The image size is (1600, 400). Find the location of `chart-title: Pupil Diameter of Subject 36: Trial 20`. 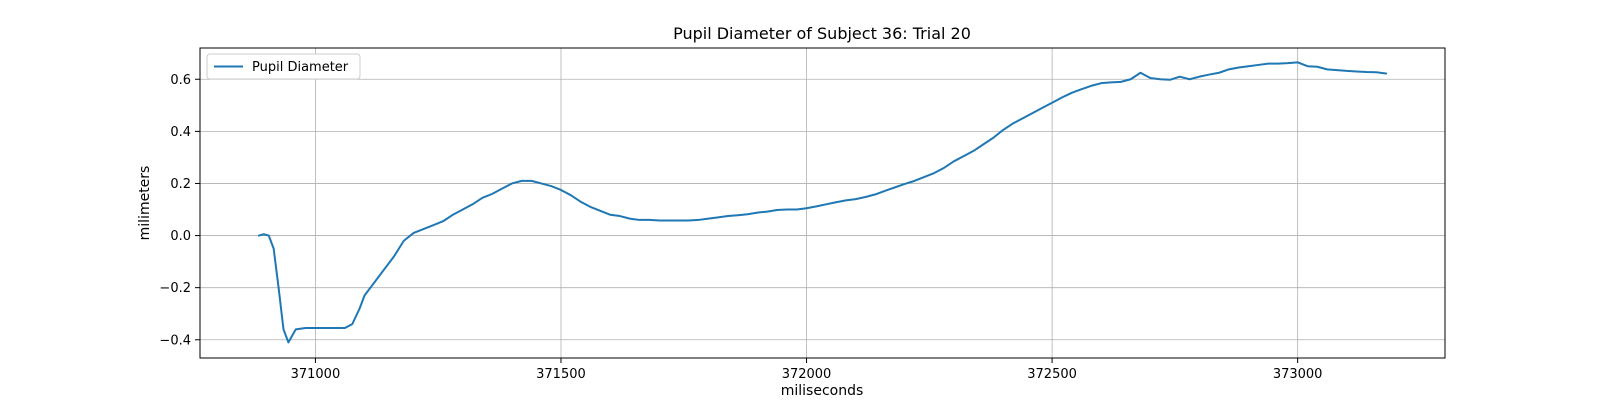

chart-title: Pupil Diameter of Subject 36: Trial 20 is located at coordinates (822, 33).